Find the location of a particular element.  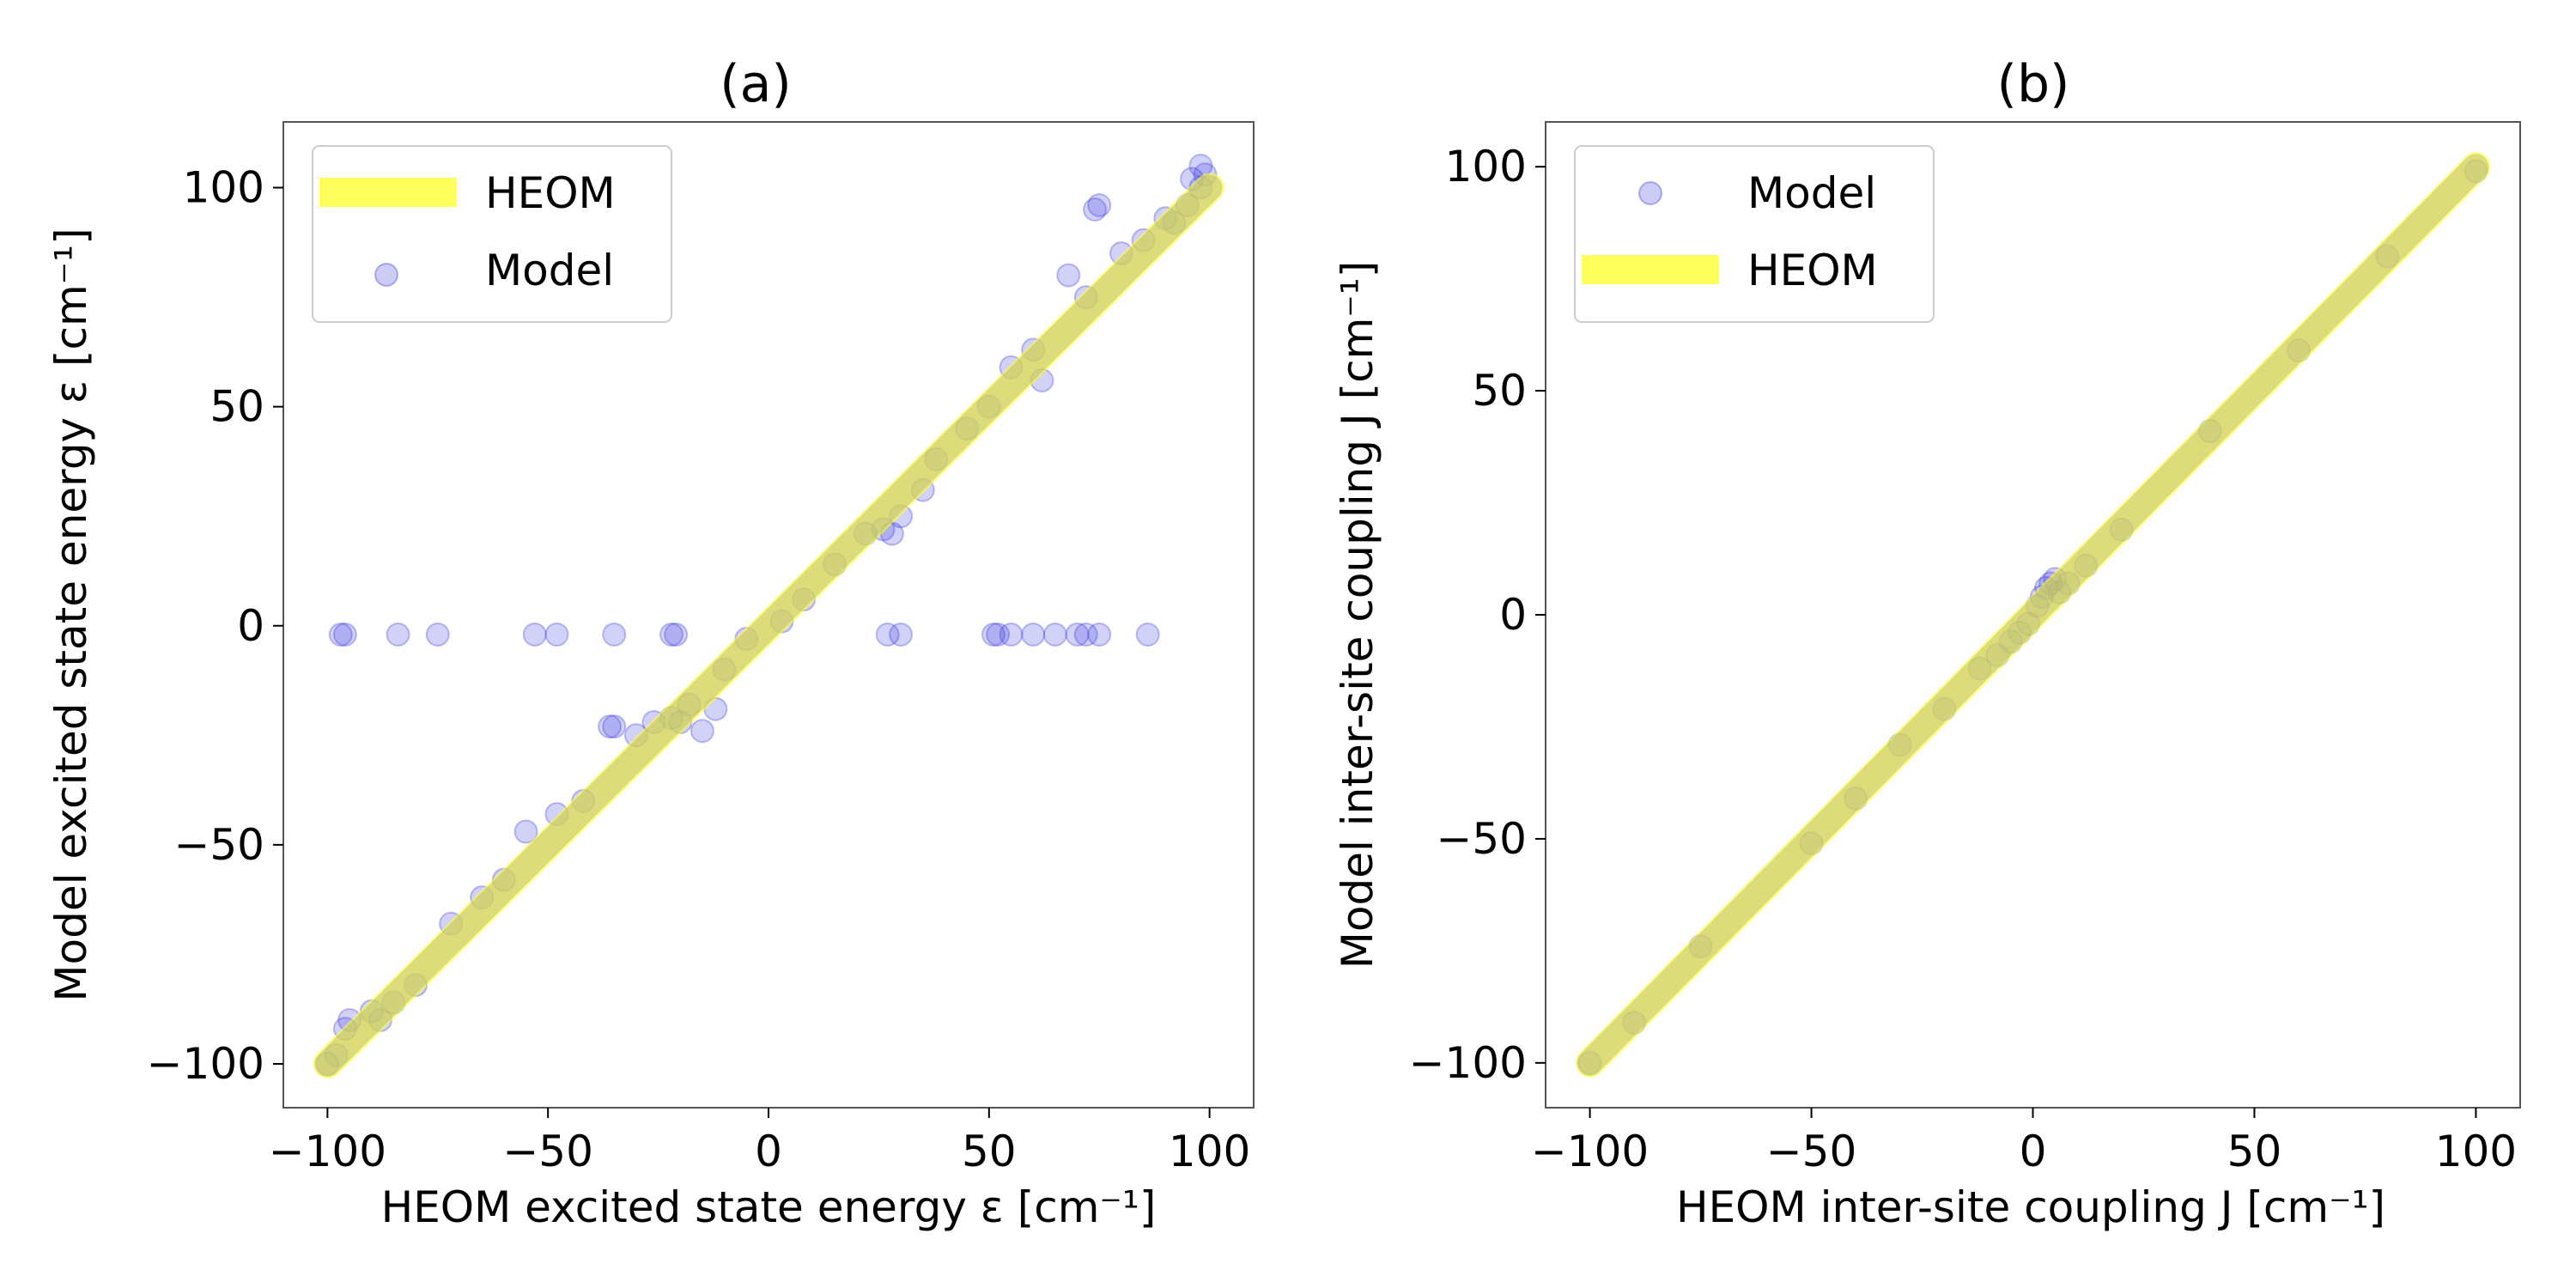

panel-a-legend-model-marker is located at coordinates (386, 275).